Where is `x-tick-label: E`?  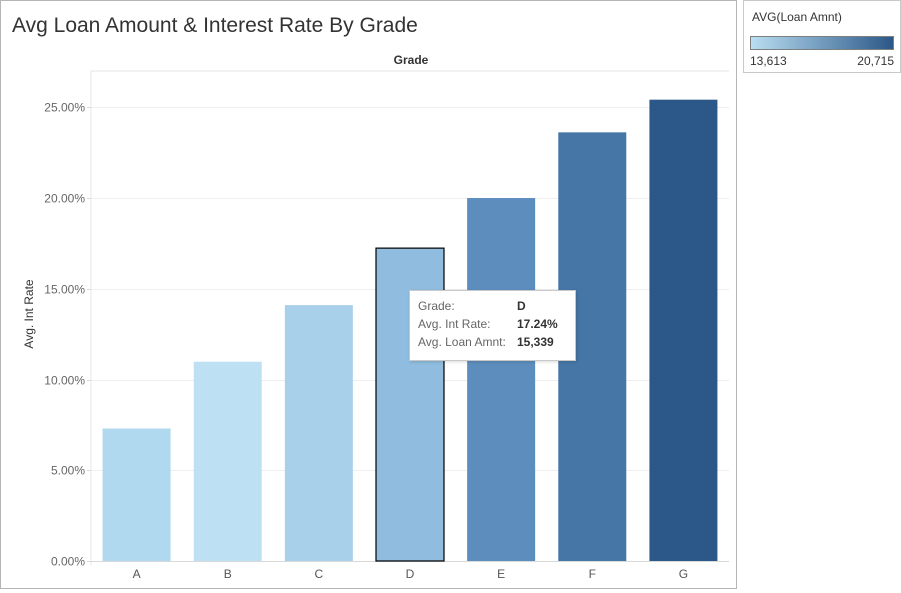 x-tick-label: E is located at coordinates (501, 574).